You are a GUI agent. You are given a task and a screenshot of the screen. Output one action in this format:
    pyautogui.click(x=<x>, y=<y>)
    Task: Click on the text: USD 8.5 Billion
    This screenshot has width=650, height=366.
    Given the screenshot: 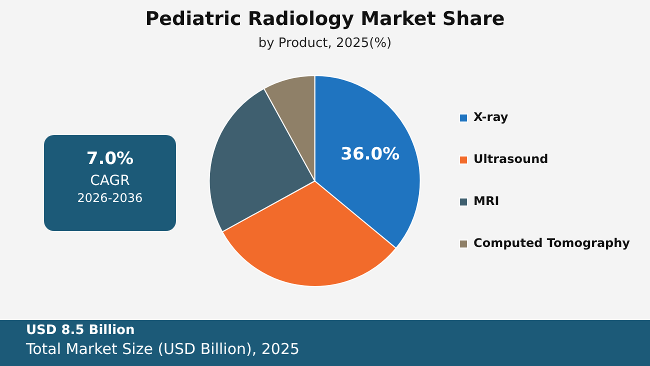 What is the action you would take?
    pyautogui.click(x=80, y=330)
    